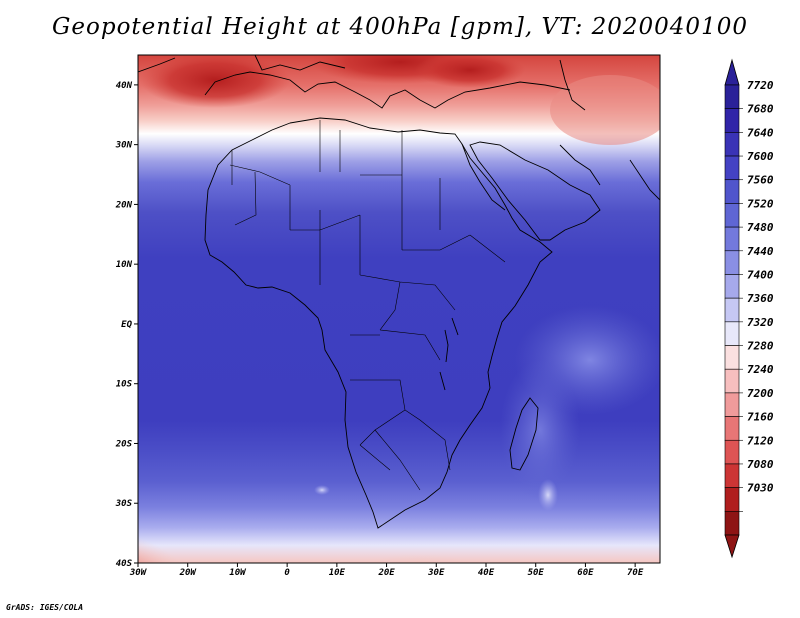 This screenshot has width=800, height=618. What do you see at coordinates (644, 180) in the screenshot?
I see `india-coastline` at bounding box center [644, 180].